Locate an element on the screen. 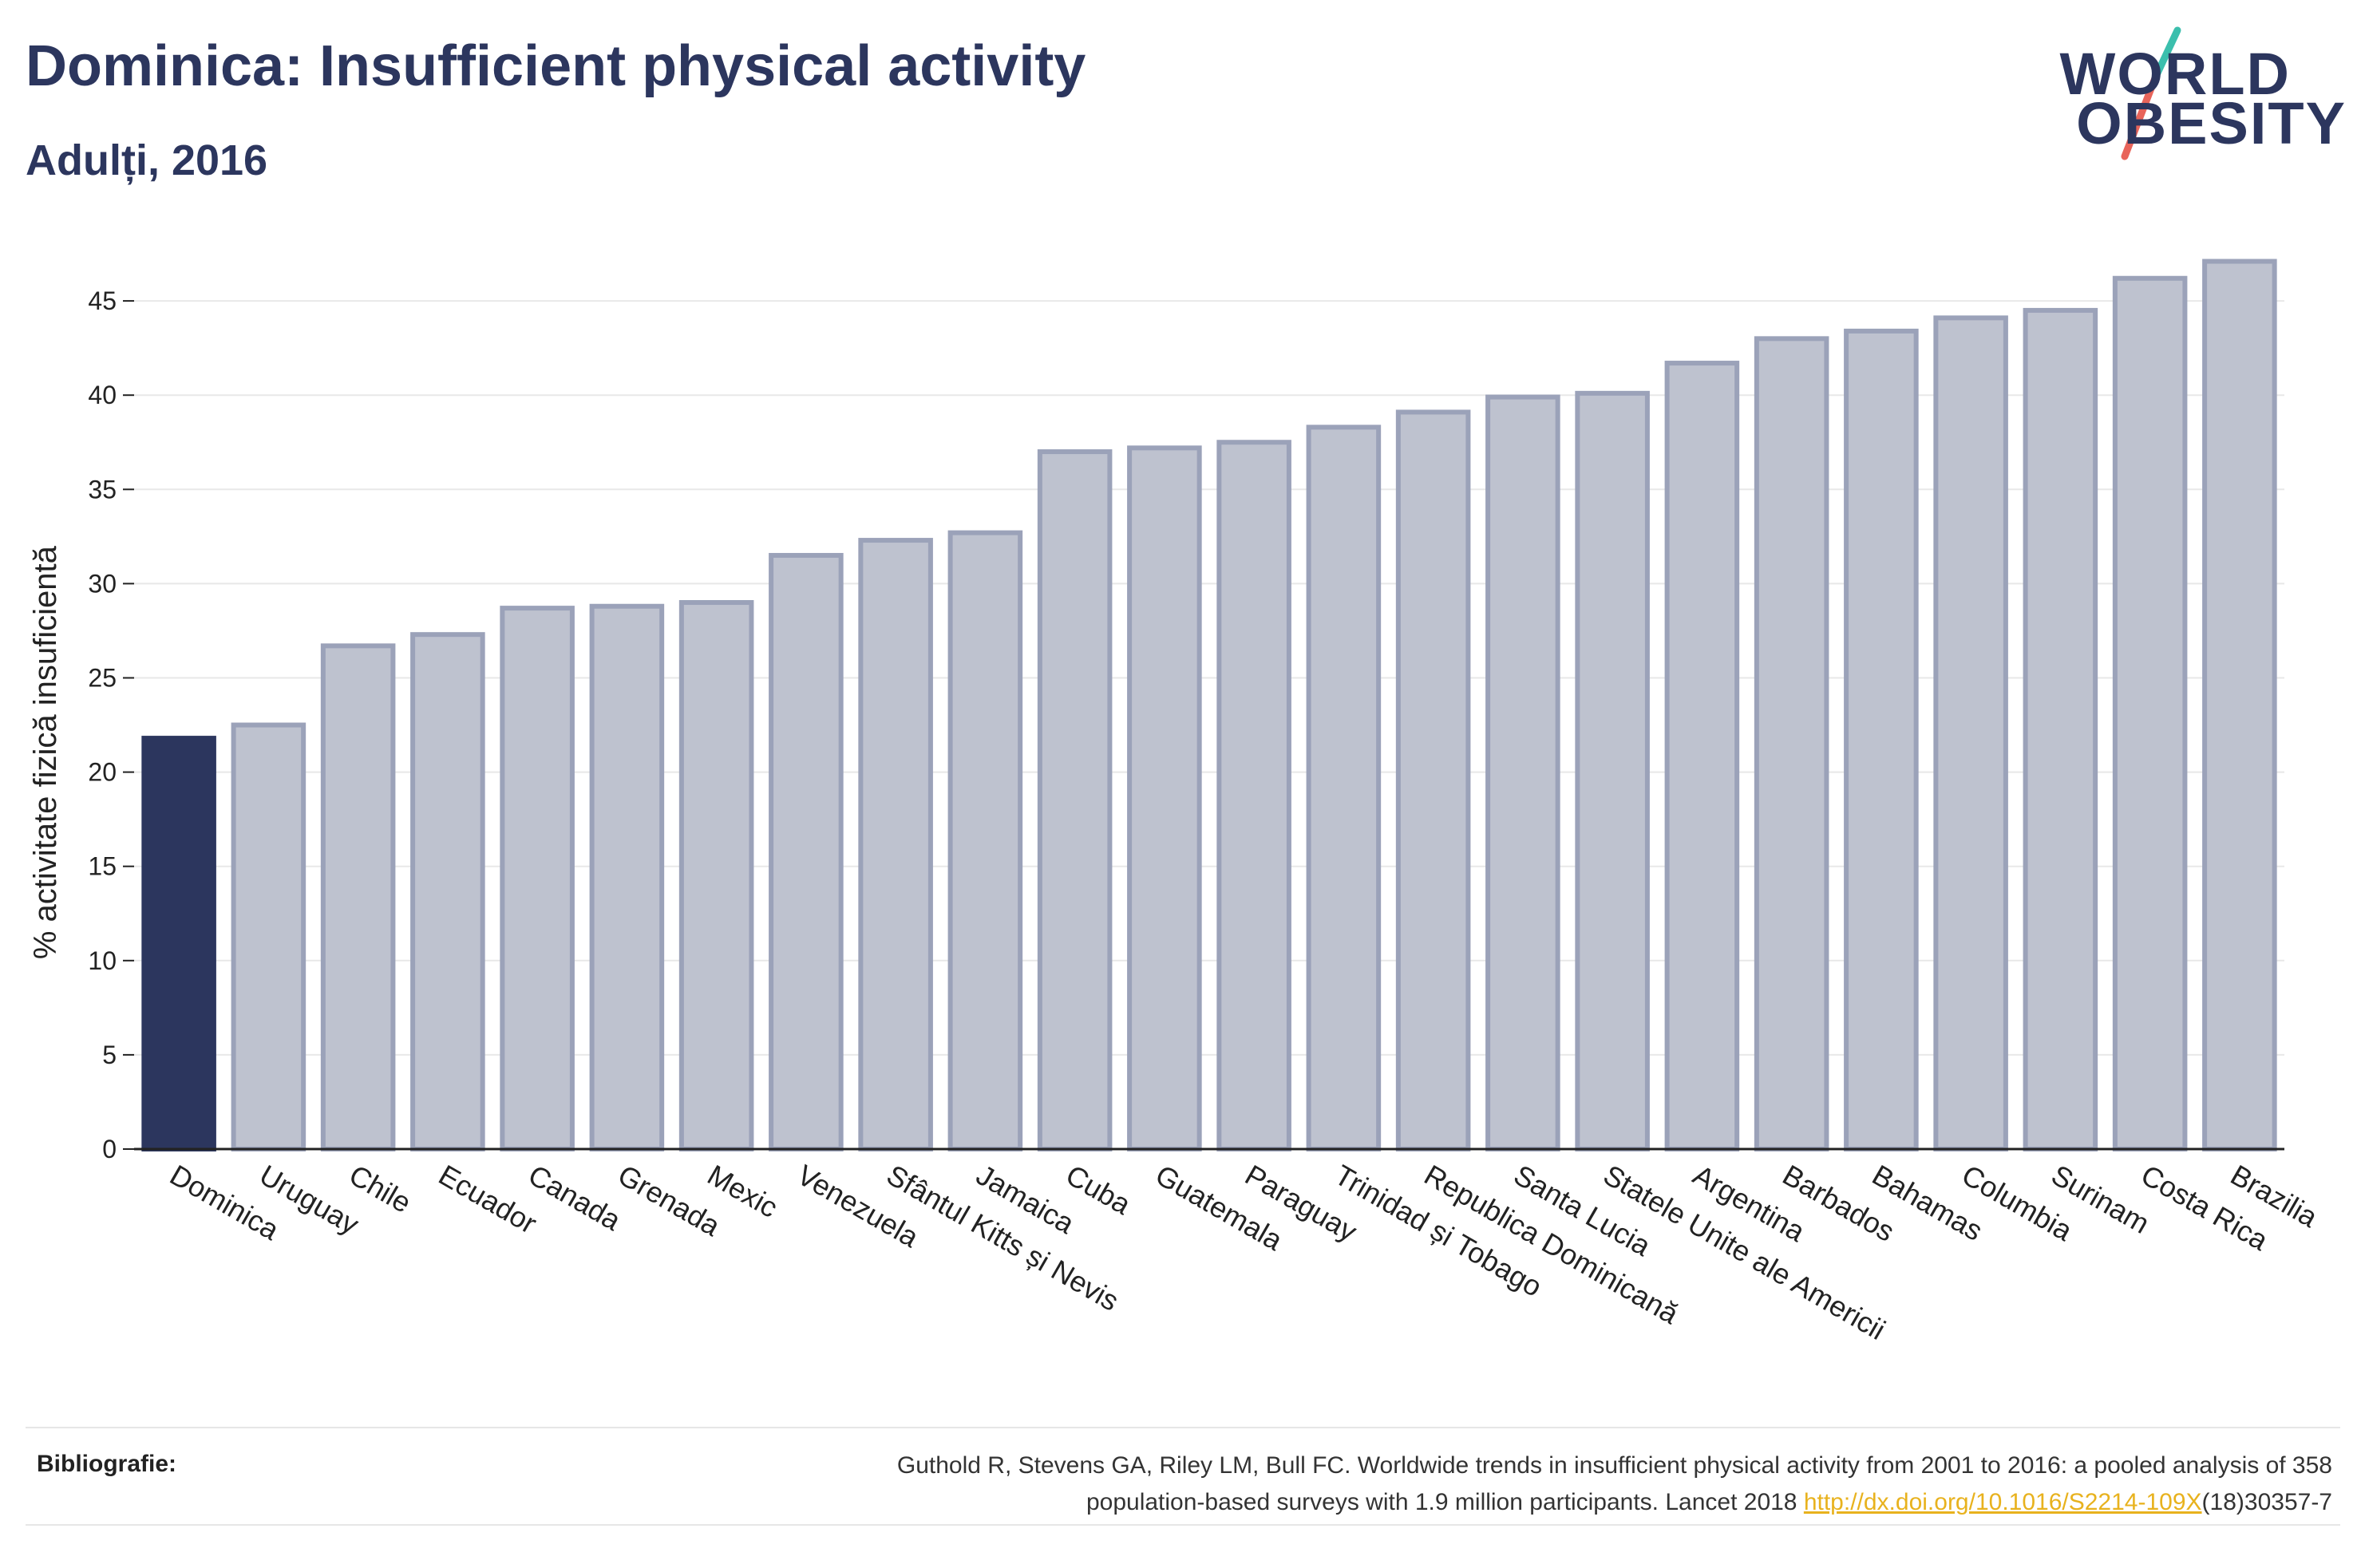  bar-brazilia is located at coordinates (2239, 705).